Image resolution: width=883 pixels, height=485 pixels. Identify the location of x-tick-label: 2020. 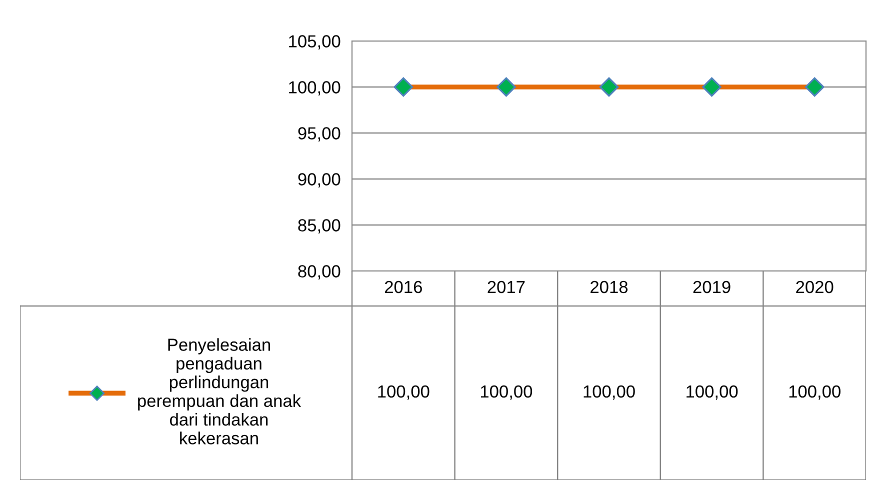
(815, 287).